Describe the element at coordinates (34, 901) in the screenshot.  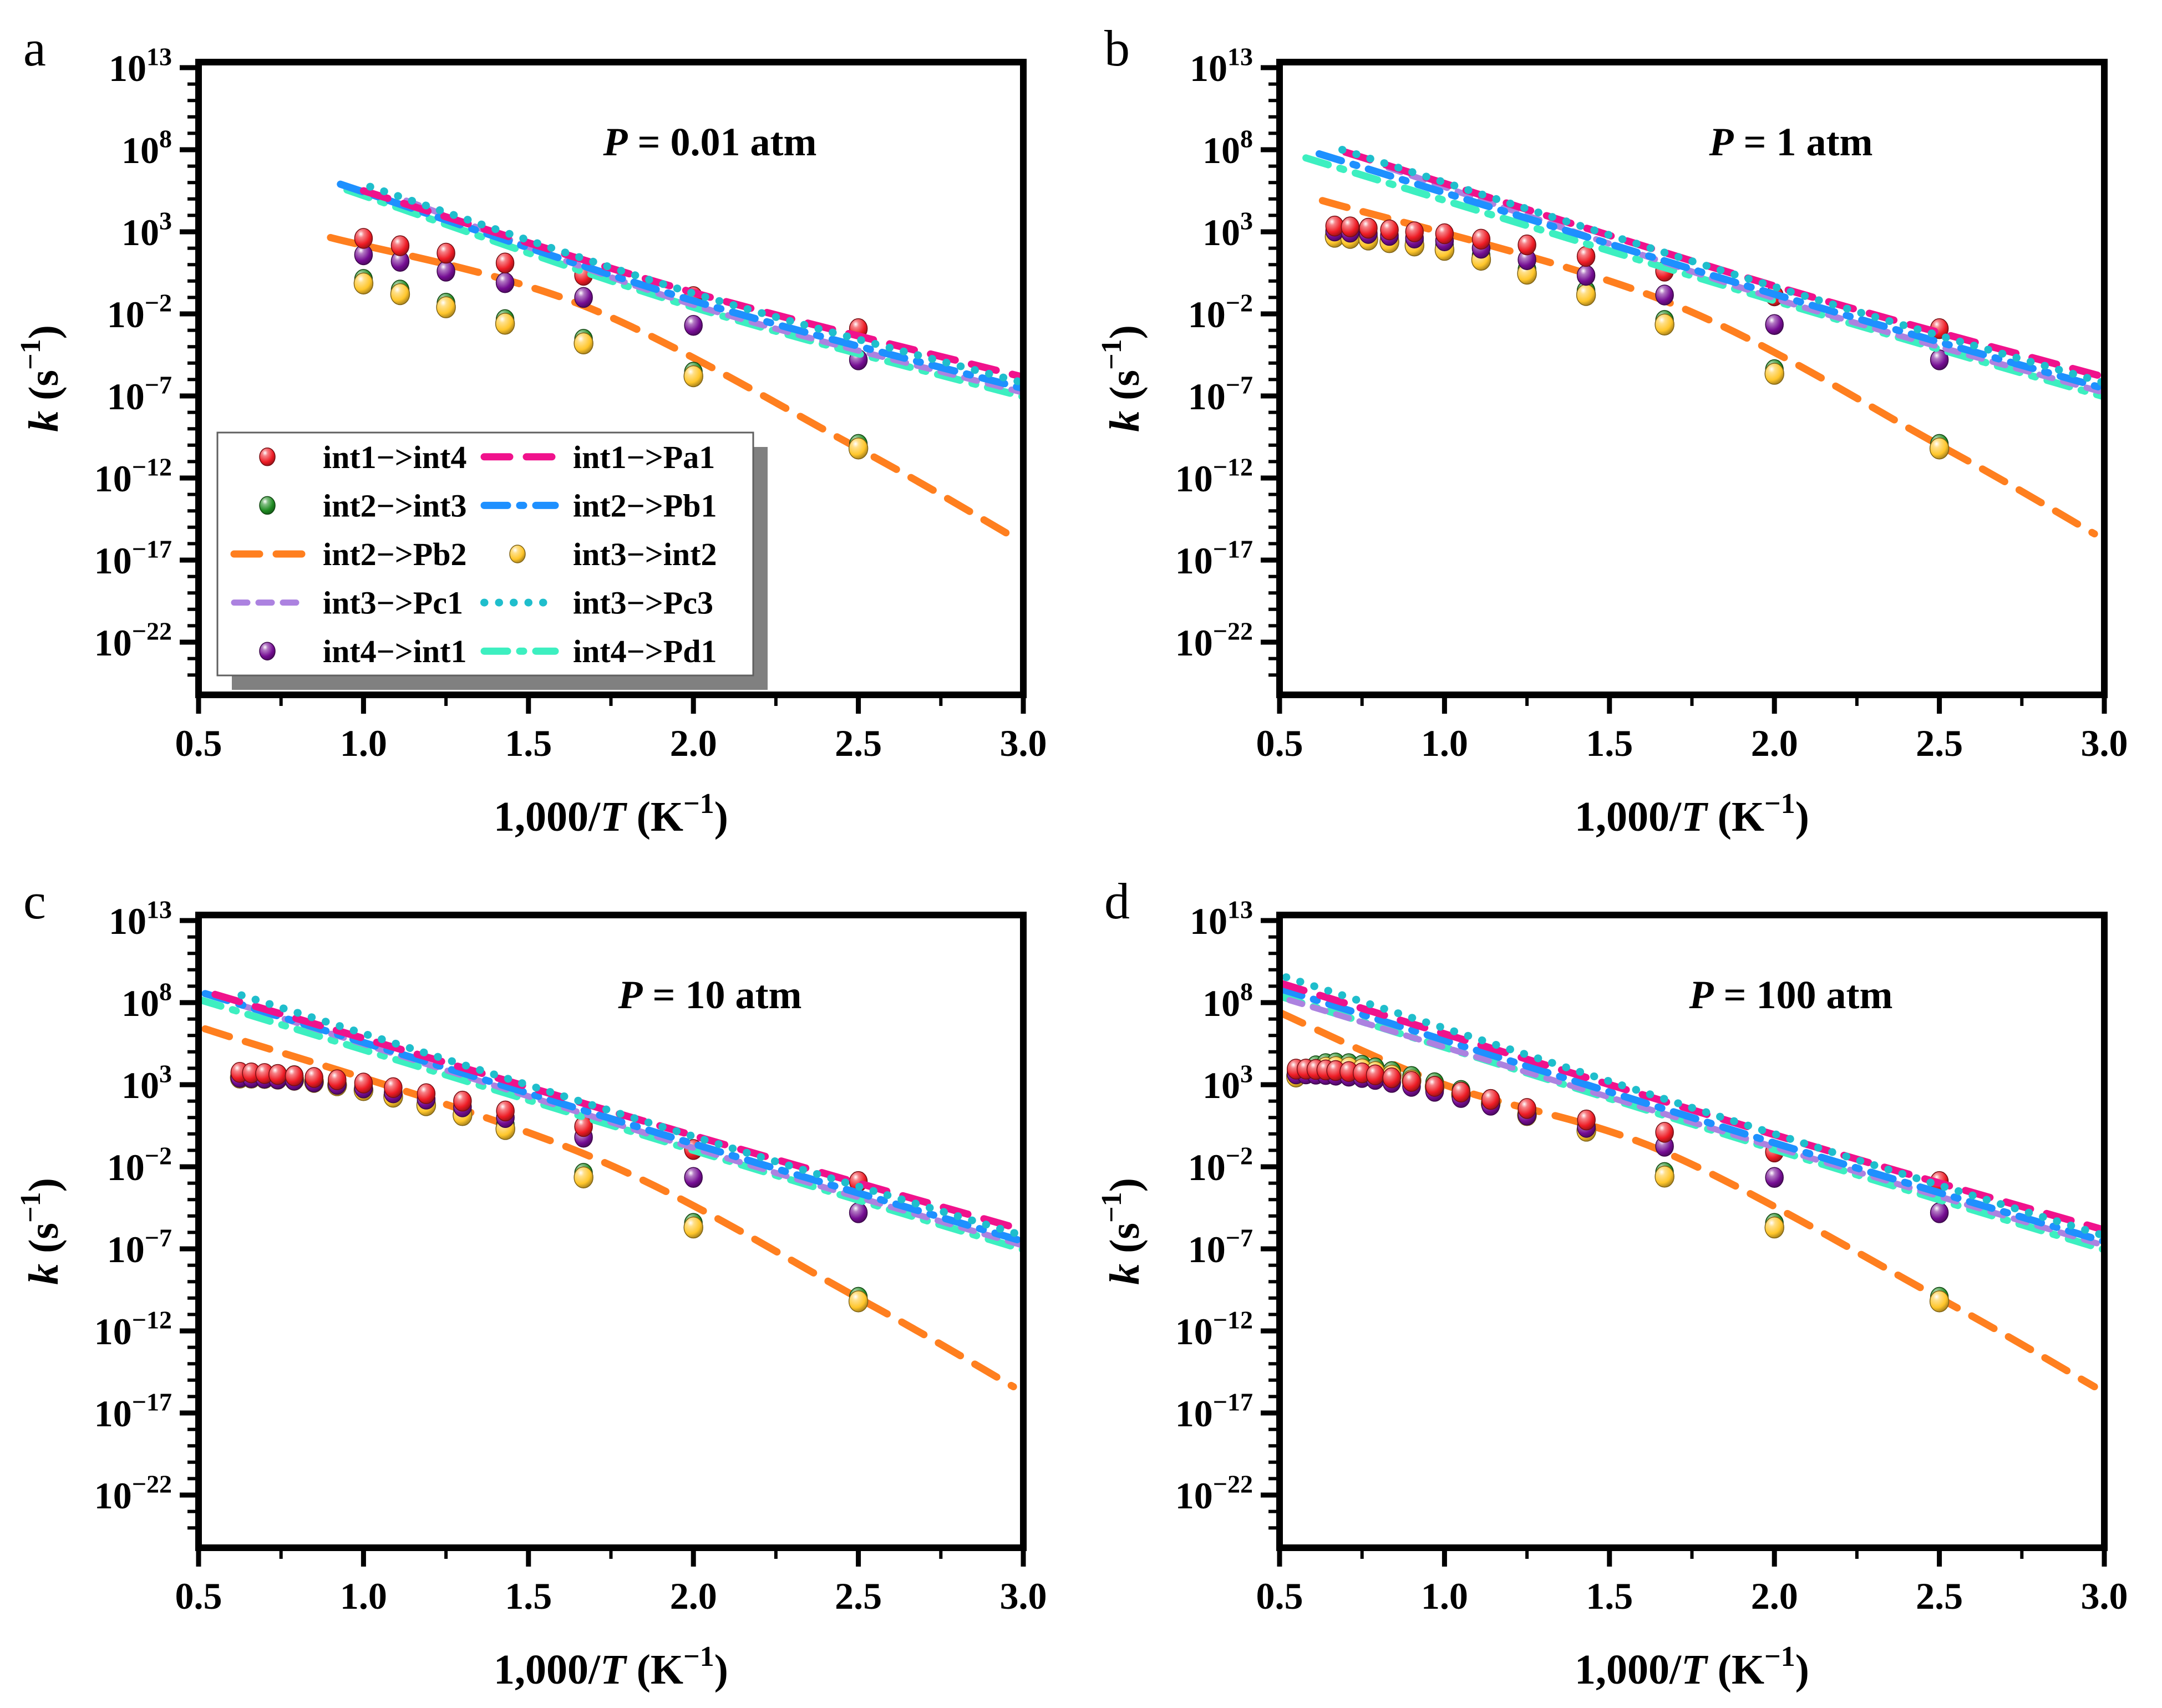
I see `panel-letter: c` at that location.